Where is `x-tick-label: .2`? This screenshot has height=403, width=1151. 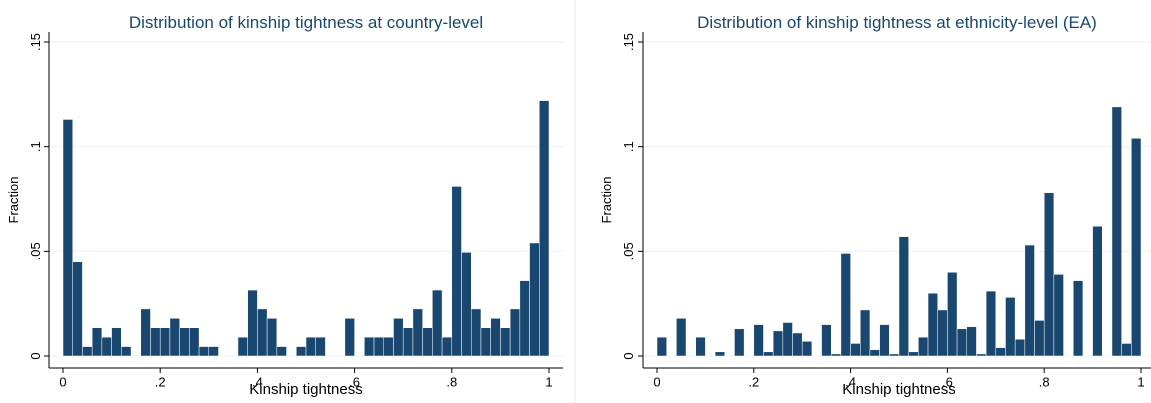
x-tick-label: .2 is located at coordinates (160, 381).